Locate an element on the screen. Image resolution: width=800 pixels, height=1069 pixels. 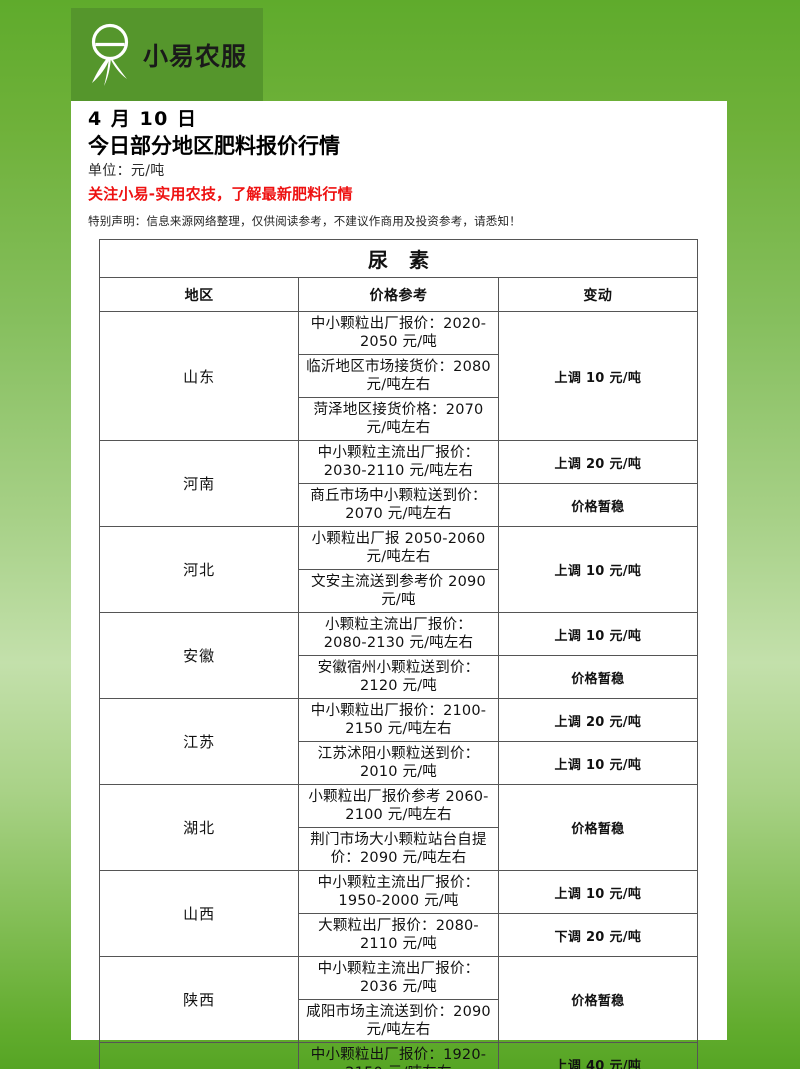
price-cell: 江苏沭阳小颗粒送到价：2010 元/吨 is located at coordinates (398, 763).